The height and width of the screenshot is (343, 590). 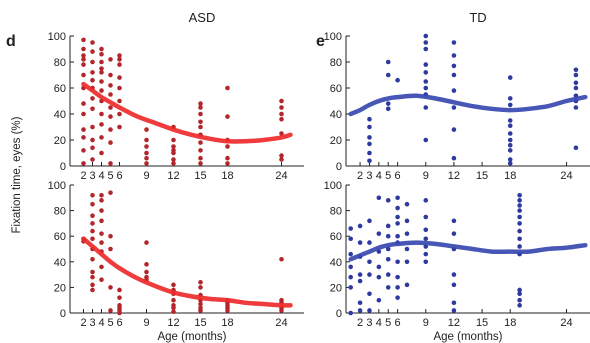 I want to click on y-tick-label: 60, so click(x=336, y=237).